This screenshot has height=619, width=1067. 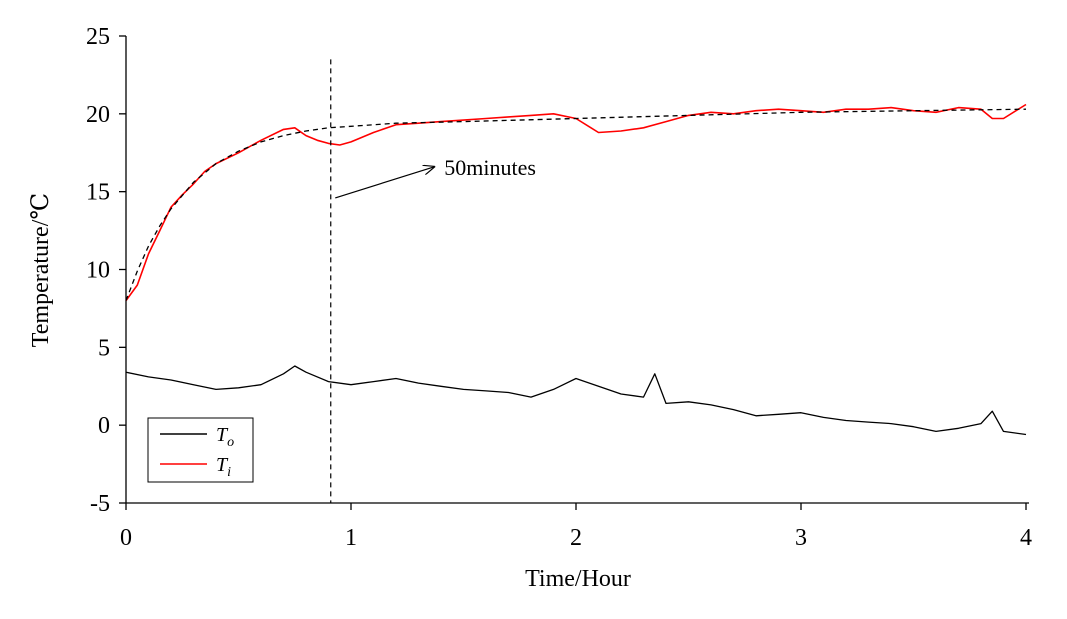 I want to click on x-tick-label: 3, so click(x=801, y=538).